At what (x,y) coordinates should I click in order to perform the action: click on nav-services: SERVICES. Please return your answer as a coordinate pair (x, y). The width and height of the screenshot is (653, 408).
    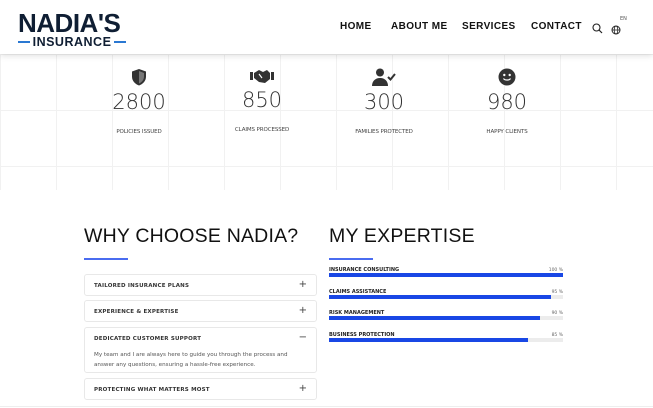
    Looking at the image, I should click on (489, 26).